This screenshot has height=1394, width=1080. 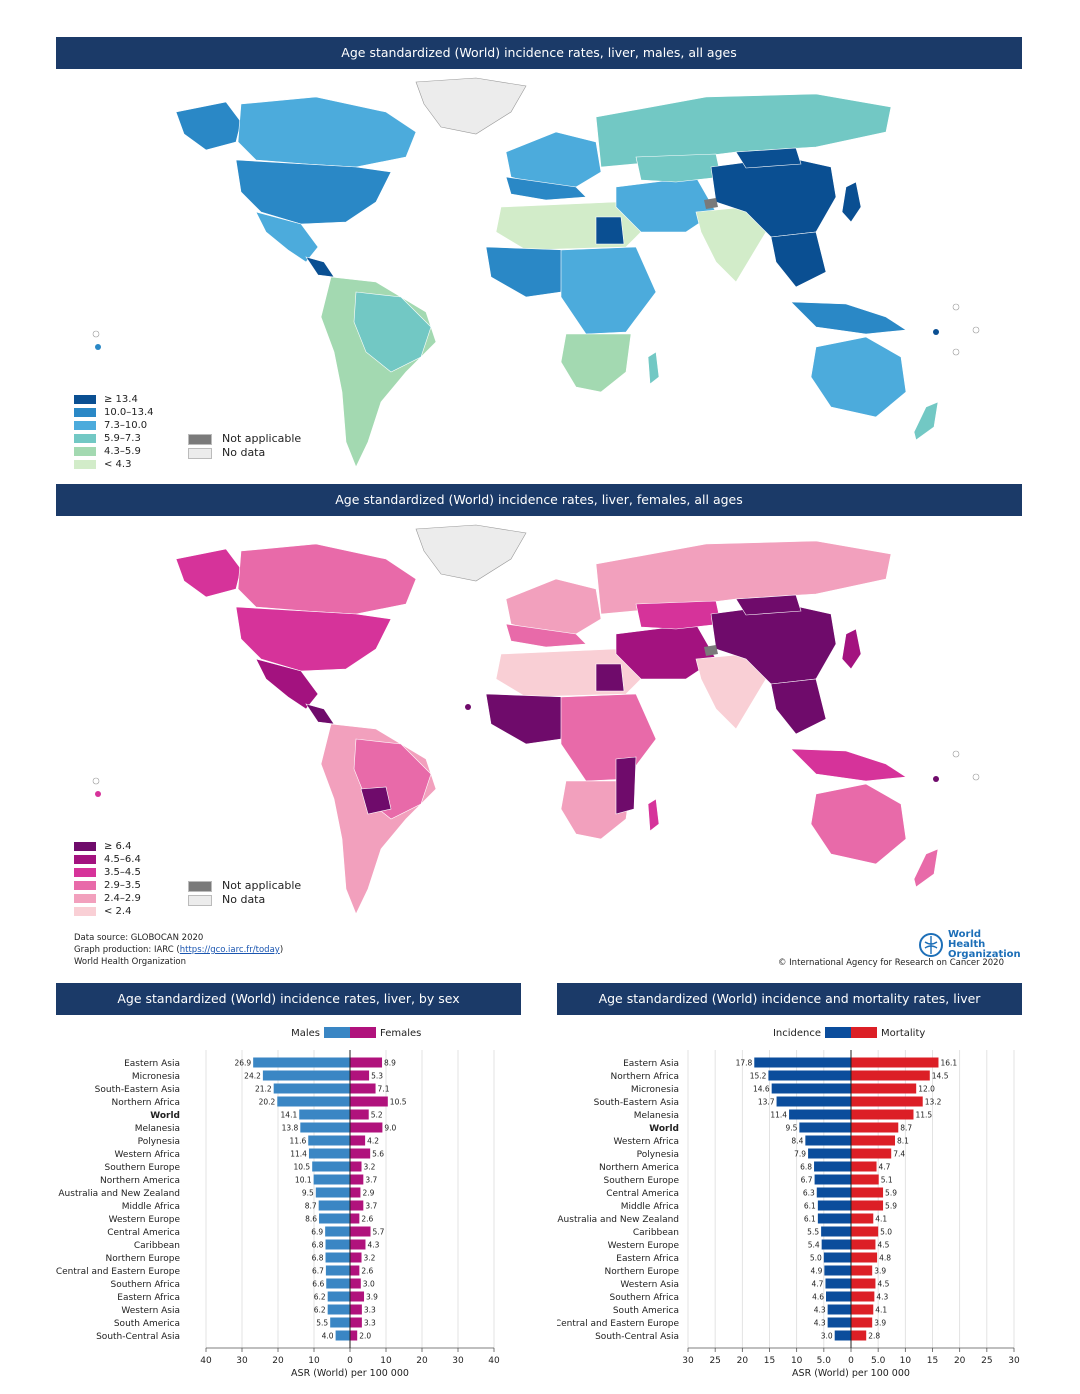 I want to click on legend-item: 2.4–2.9, so click(x=107, y=898).